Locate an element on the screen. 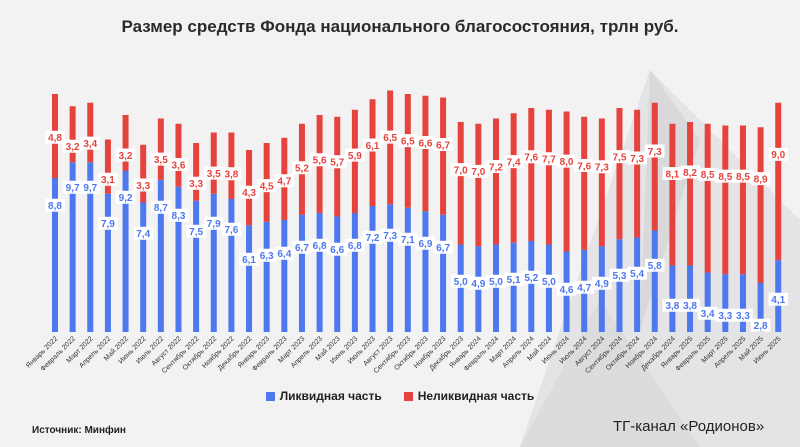 Image resolution: width=800 pixels, height=447 pixels. data-label-liquid: 7,2 is located at coordinates (373, 238).